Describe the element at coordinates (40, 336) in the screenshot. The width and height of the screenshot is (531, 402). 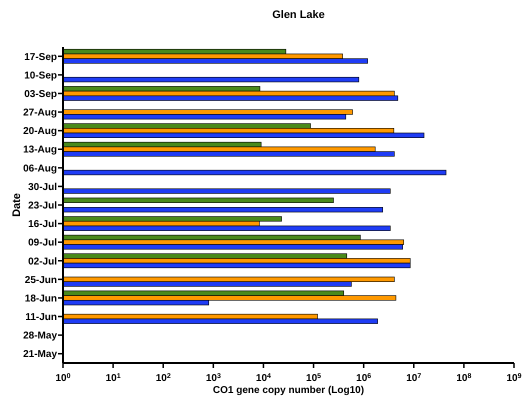
I see `y-tick-label: 28-May` at that location.